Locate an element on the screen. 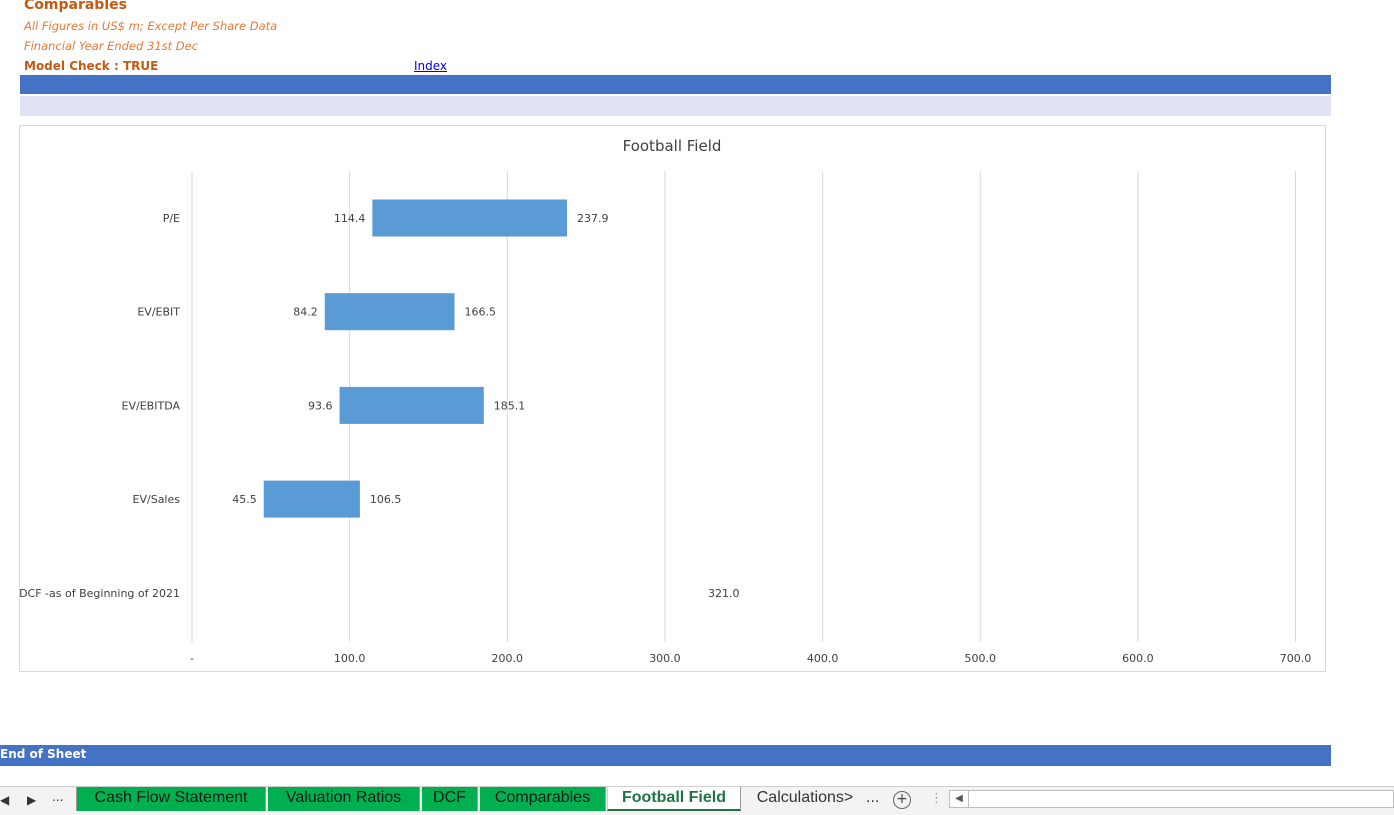  model-check: Model Check : TRUE is located at coordinates (91, 66).